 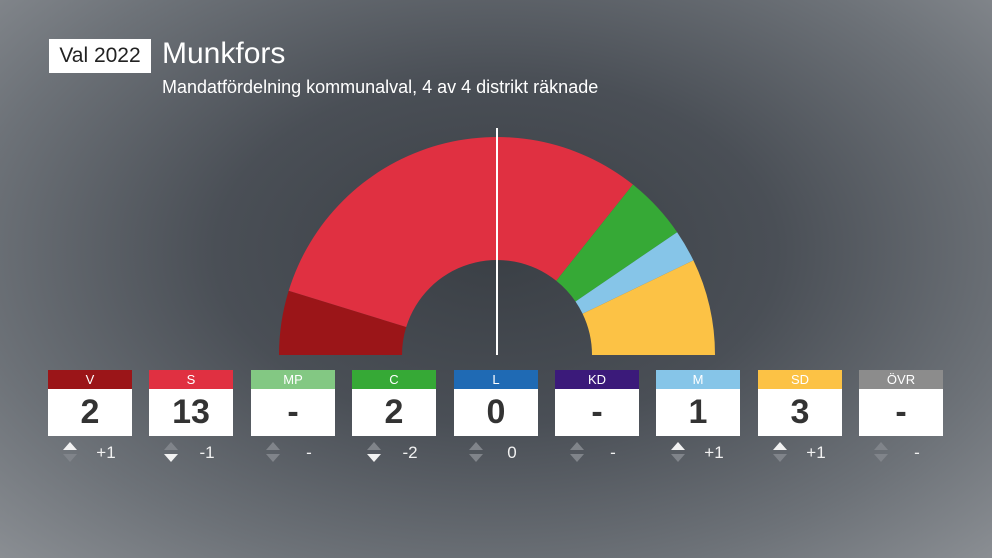 What do you see at coordinates (512, 452) in the screenshot?
I see `change-value: 0` at bounding box center [512, 452].